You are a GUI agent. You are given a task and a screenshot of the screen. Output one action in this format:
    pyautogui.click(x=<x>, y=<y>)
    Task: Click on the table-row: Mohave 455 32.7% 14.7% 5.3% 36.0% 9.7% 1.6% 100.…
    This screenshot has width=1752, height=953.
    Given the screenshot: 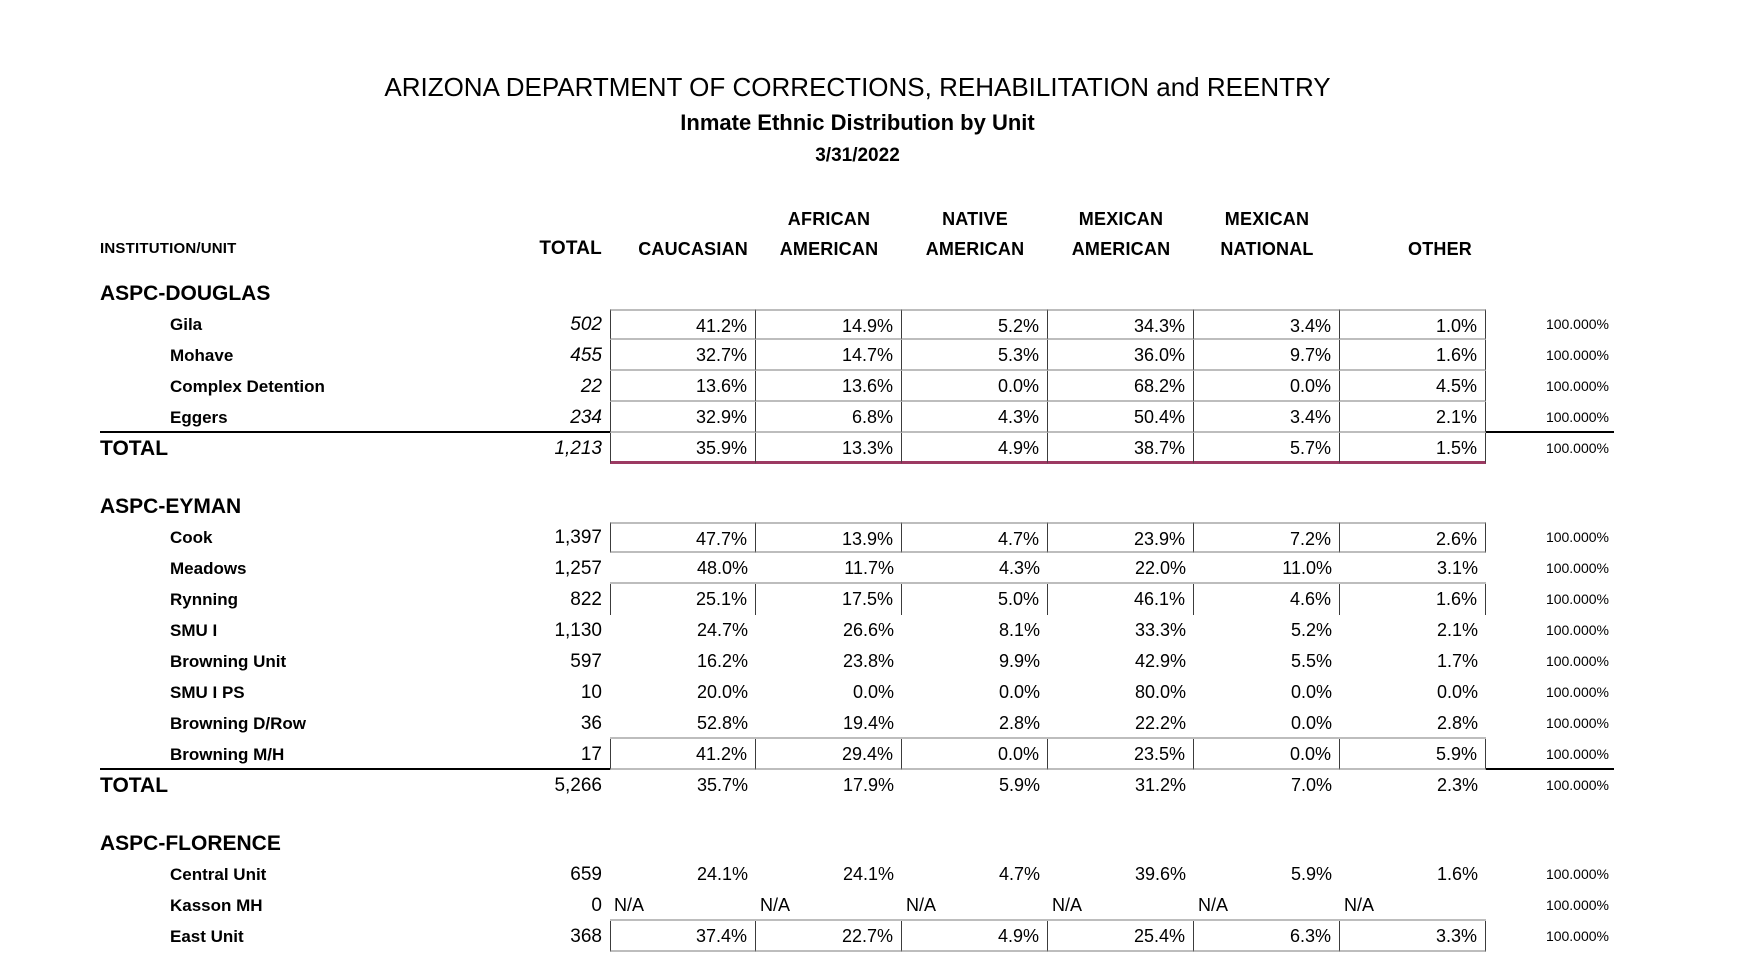 What is the action you would take?
    pyautogui.click(x=857, y=355)
    